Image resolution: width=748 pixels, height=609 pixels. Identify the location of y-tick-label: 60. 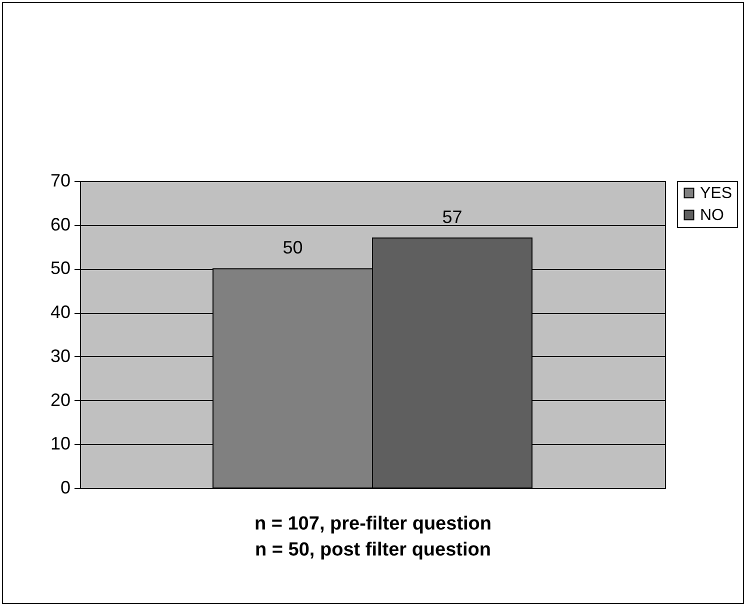
(60, 224).